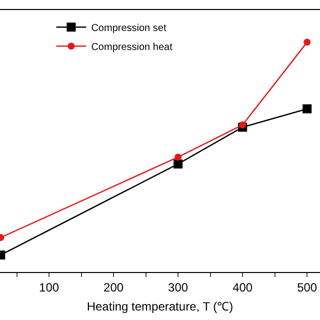 The image size is (320, 320). I want to click on legend-label: Compression set, so click(128, 28).